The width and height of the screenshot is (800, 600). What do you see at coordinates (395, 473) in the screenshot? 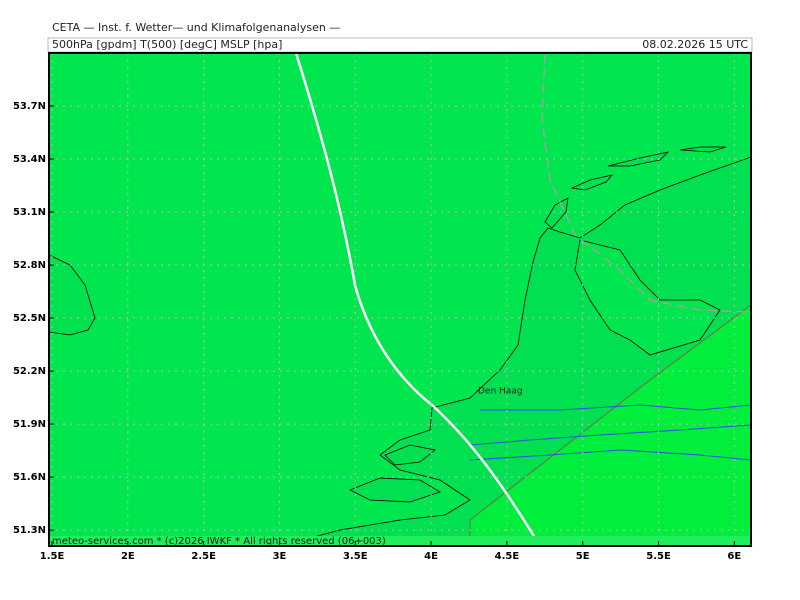
I see `zeeland` at bounding box center [395, 473].